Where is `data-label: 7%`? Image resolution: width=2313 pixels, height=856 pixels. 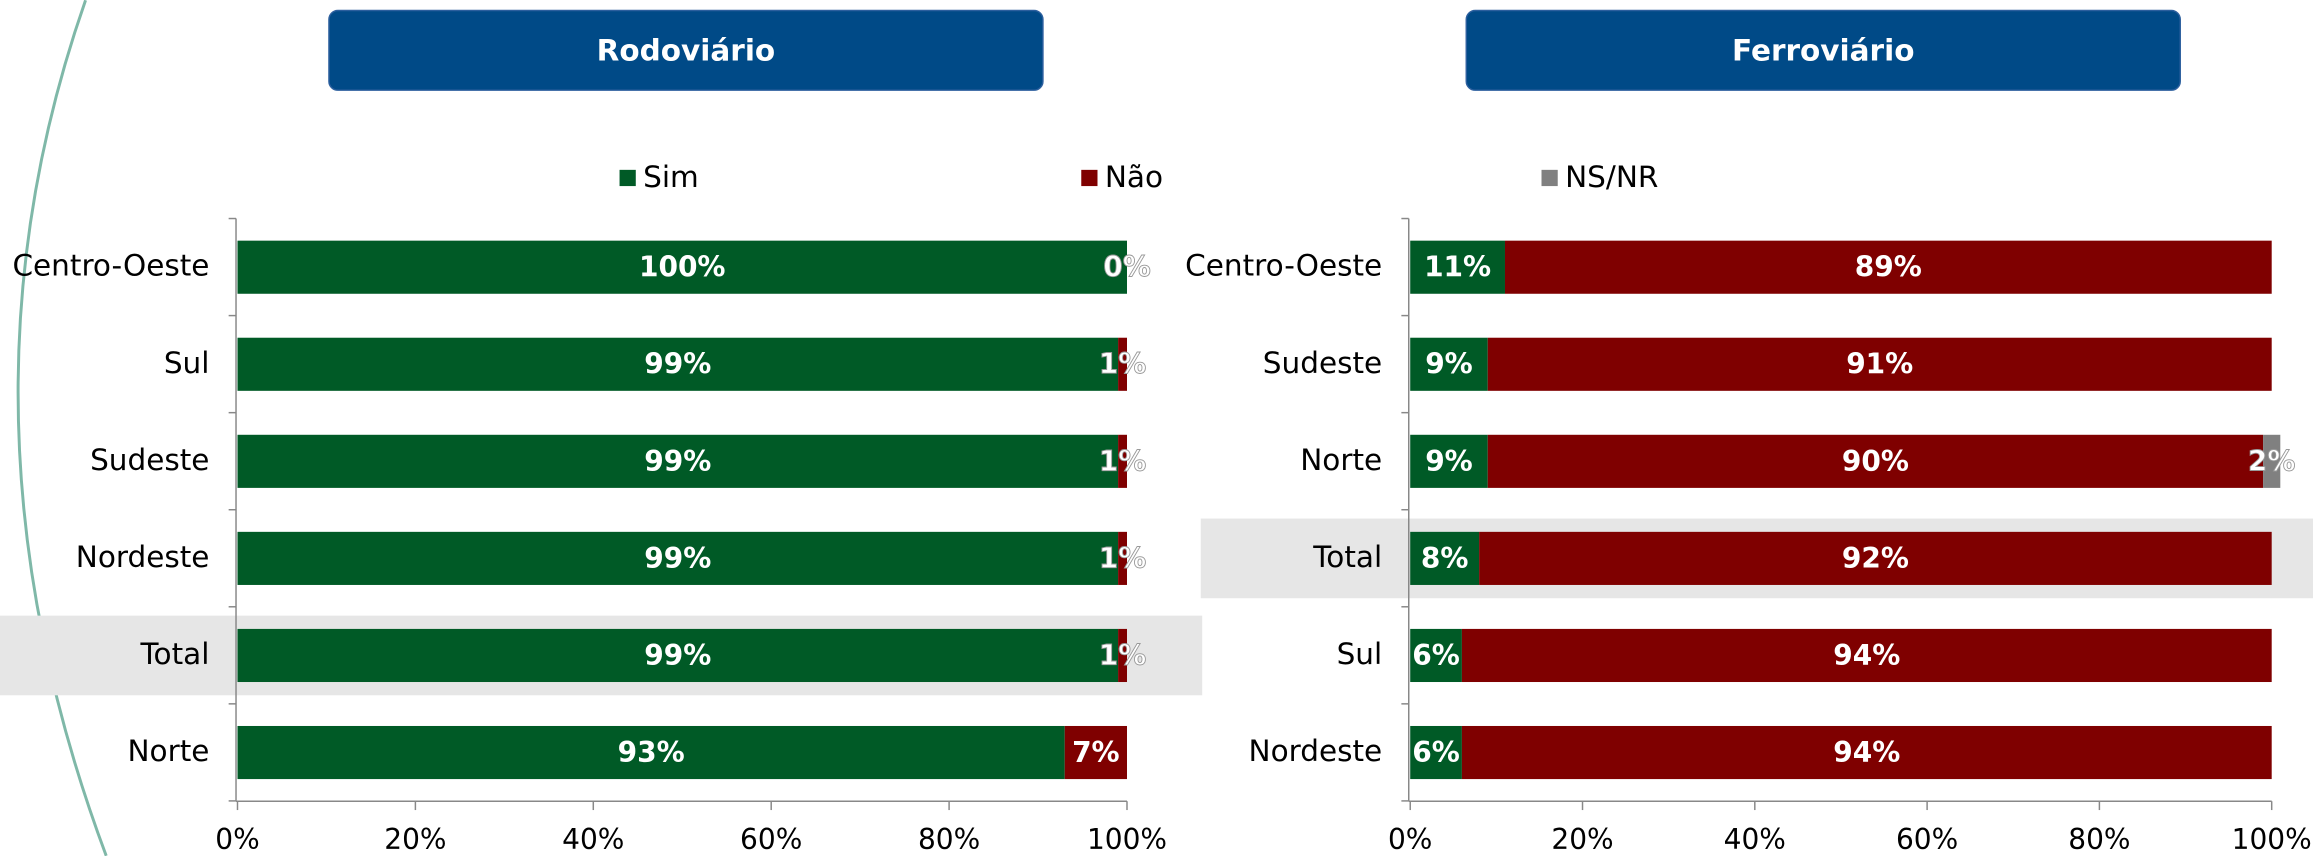 data-label: 7% is located at coordinates (1096, 752).